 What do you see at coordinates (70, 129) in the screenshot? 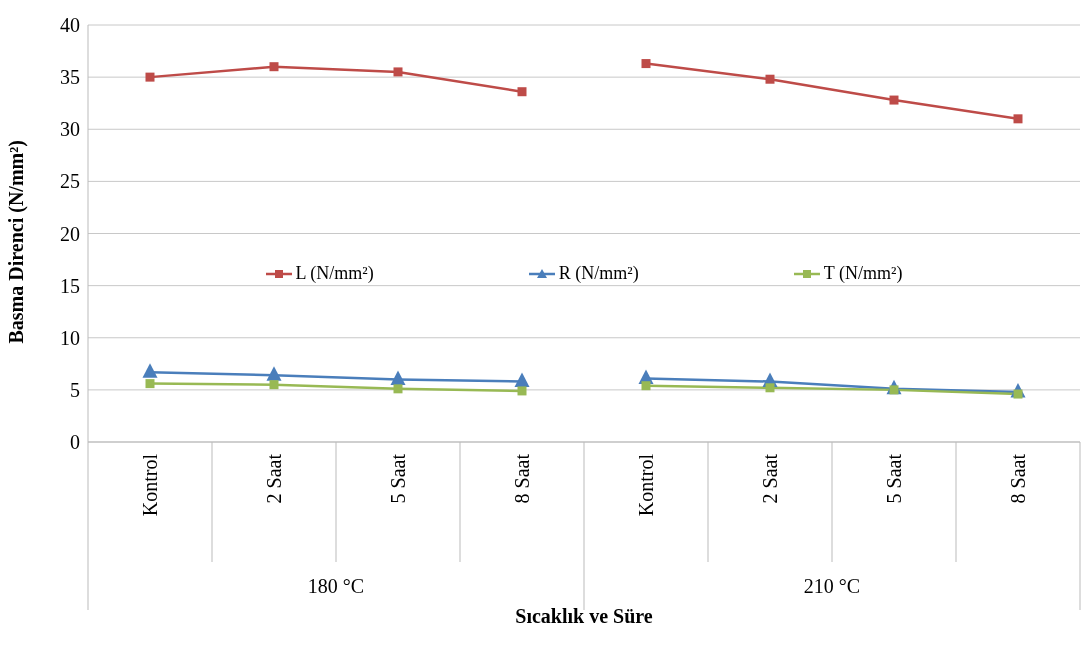
I see `y-tick-label: 30` at bounding box center [70, 129].